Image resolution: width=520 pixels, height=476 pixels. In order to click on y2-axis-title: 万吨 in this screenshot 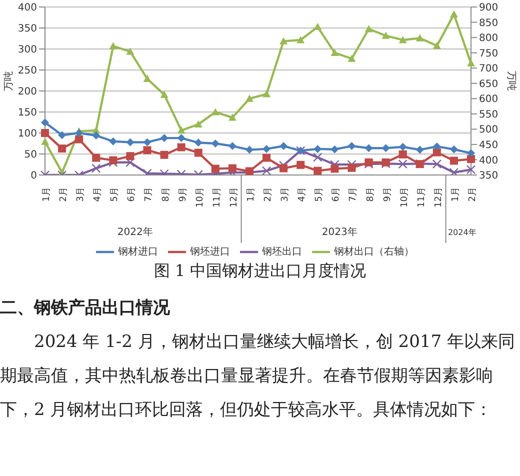, I will do `click(511, 81)`.